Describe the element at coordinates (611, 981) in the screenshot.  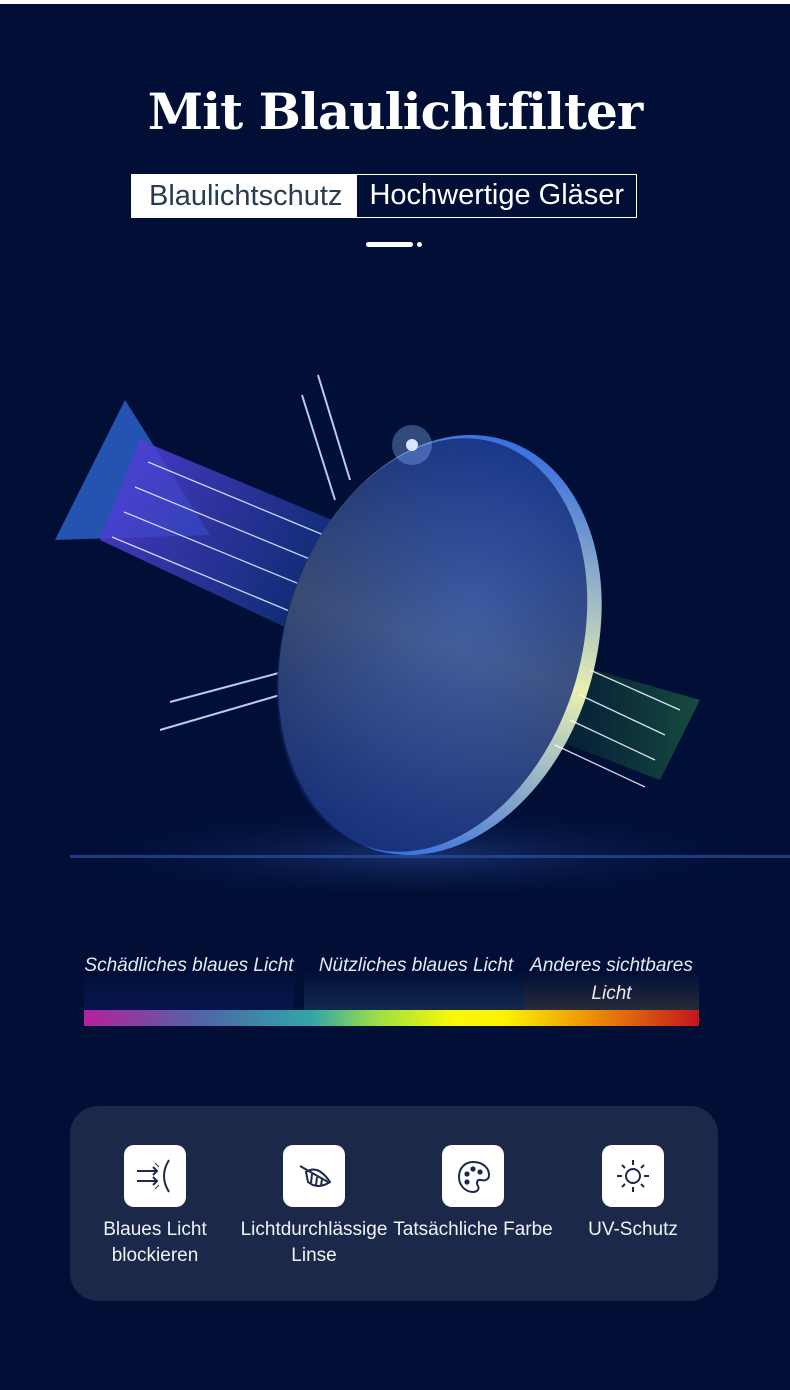
I see `label-other-visible-light: Anderes sichtbares Licht` at that location.